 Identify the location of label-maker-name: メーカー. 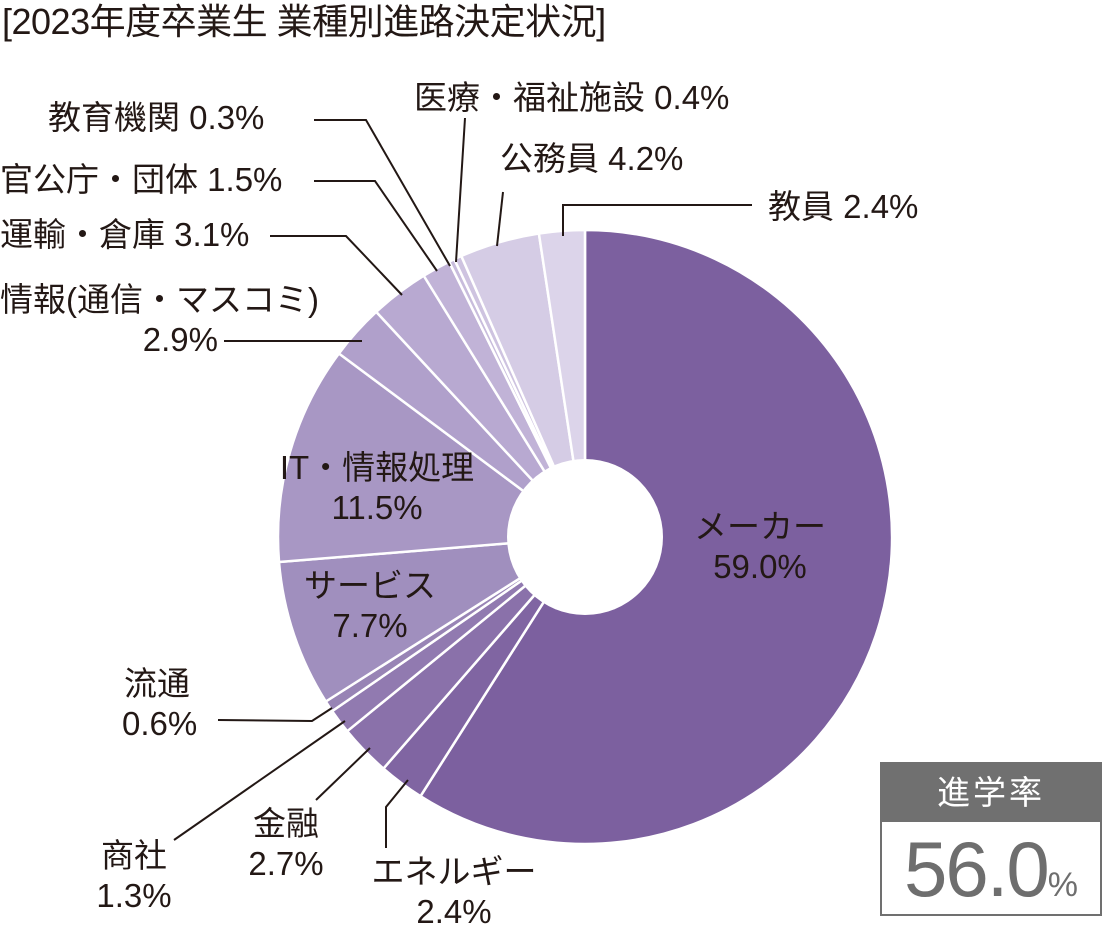
(760, 526).